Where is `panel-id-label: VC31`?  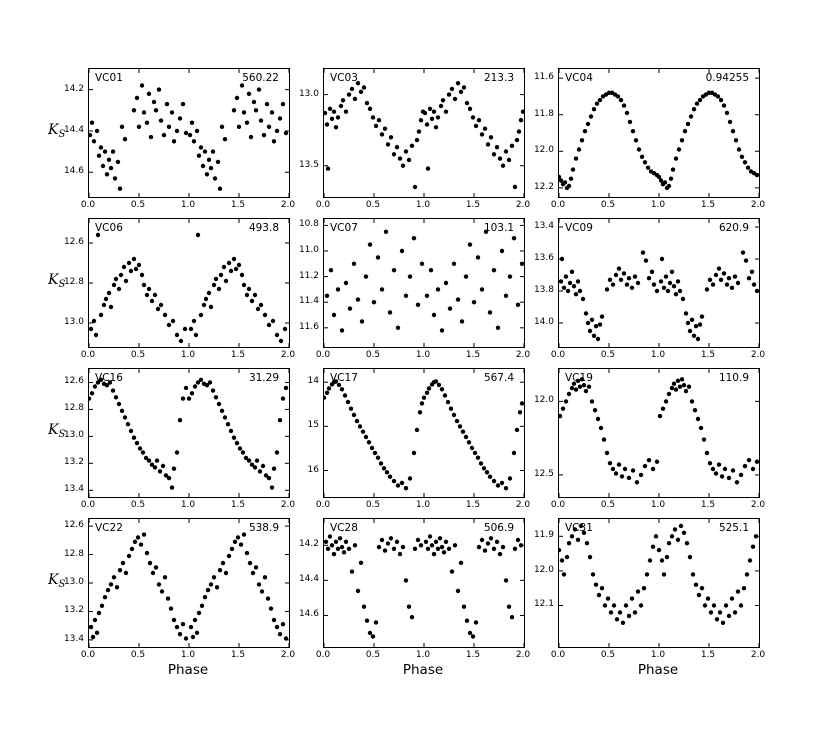
panel-id-label: VC31 is located at coordinates (579, 528).